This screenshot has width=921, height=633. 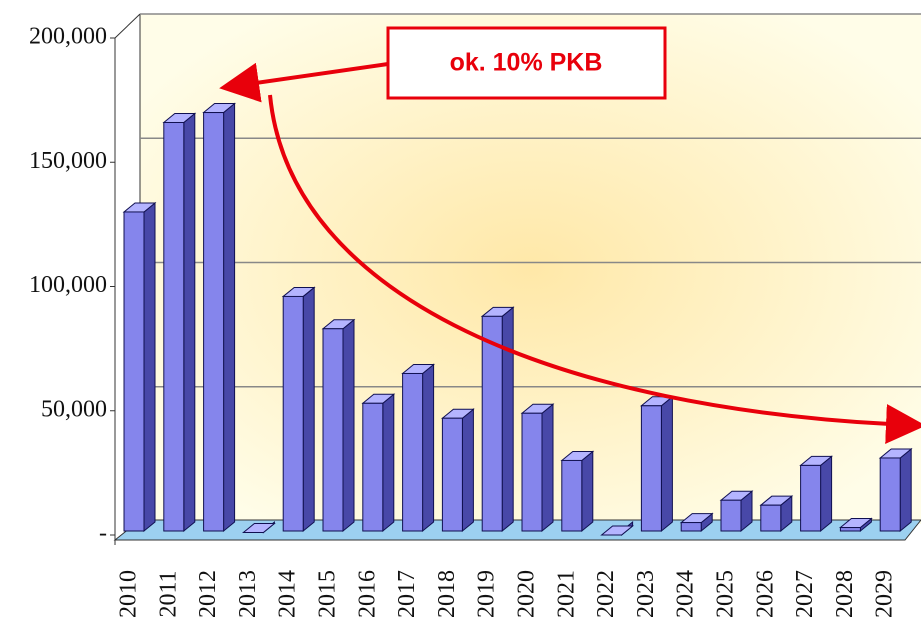 I want to click on x-tick-label: 2014, so click(x=288, y=594).